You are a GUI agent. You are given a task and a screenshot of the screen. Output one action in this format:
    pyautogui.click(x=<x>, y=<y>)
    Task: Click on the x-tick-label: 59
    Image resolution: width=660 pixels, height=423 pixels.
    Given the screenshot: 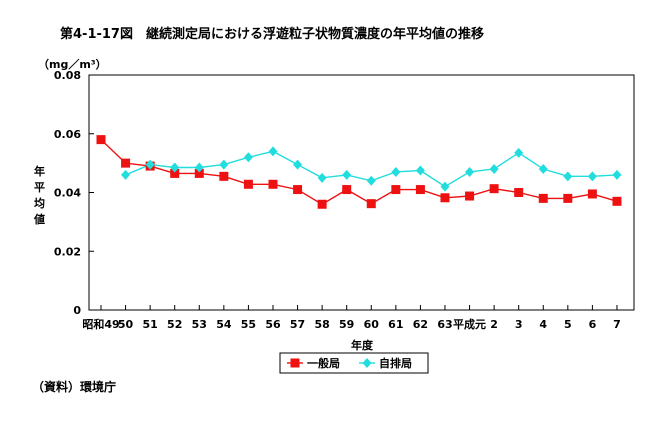 What is the action you would take?
    pyautogui.click(x=346, y=324)
    